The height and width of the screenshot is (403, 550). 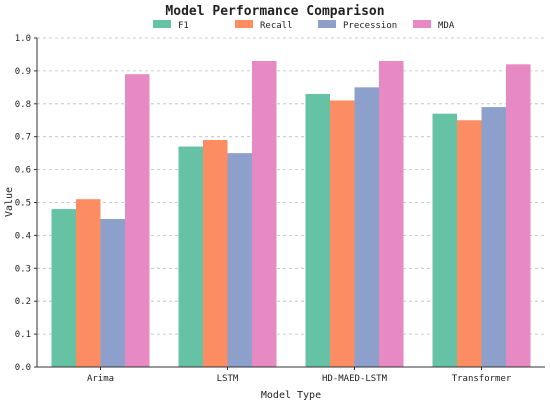 What do you see at coordinates (355, 379) in the screenshot?
I see `x-tick-label: HD-MAED-LSTM` at bounding box center [355, 379].